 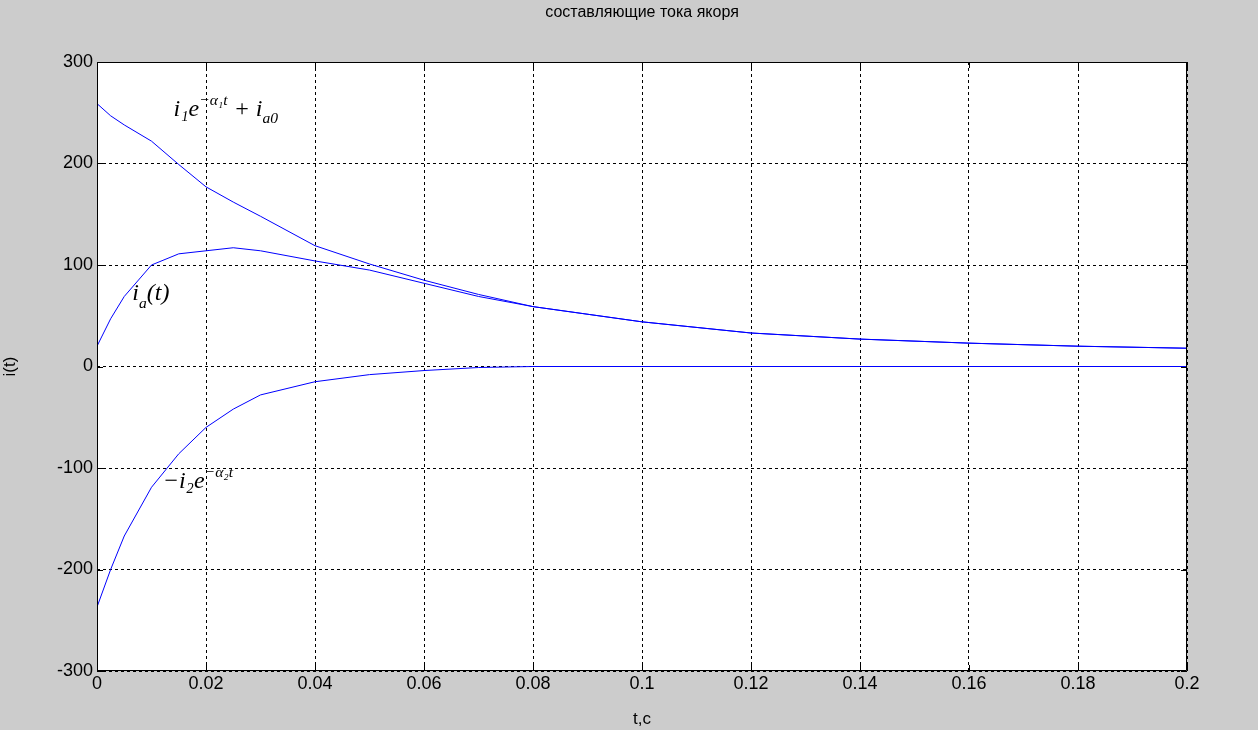 What do you see at coordinates (1187, 682) in the screenshot?
I see `x-tick-label: 0.2` at bounding box center [1187, 682].